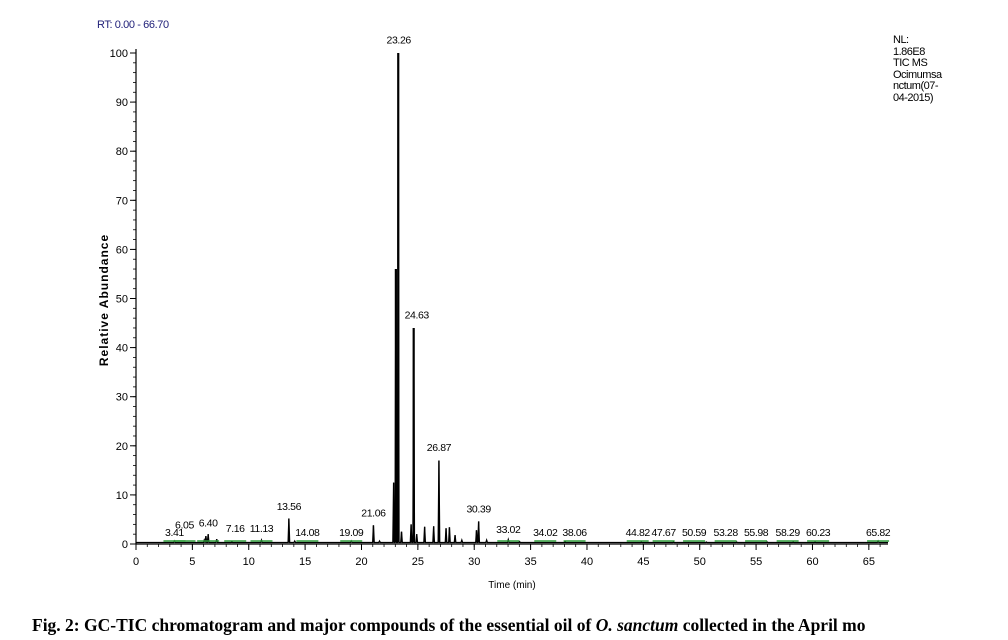 This screenshot has height=640, width=1008. What do you see at coordinates (373, 513) in the screenshot?
I see `peak-label: 21.06` at bounding box center [373, 513].